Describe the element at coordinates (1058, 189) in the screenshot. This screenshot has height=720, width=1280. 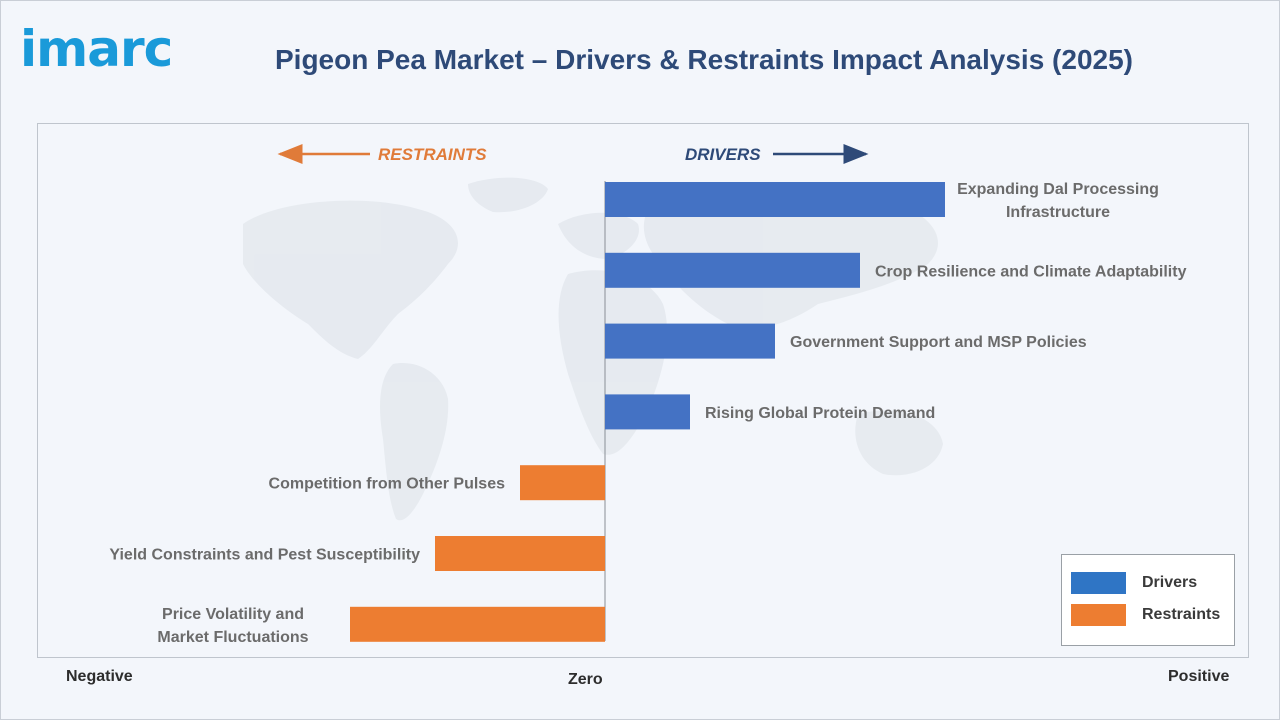
I see `bar-label-0: Expanding Dal Processing` at that location.